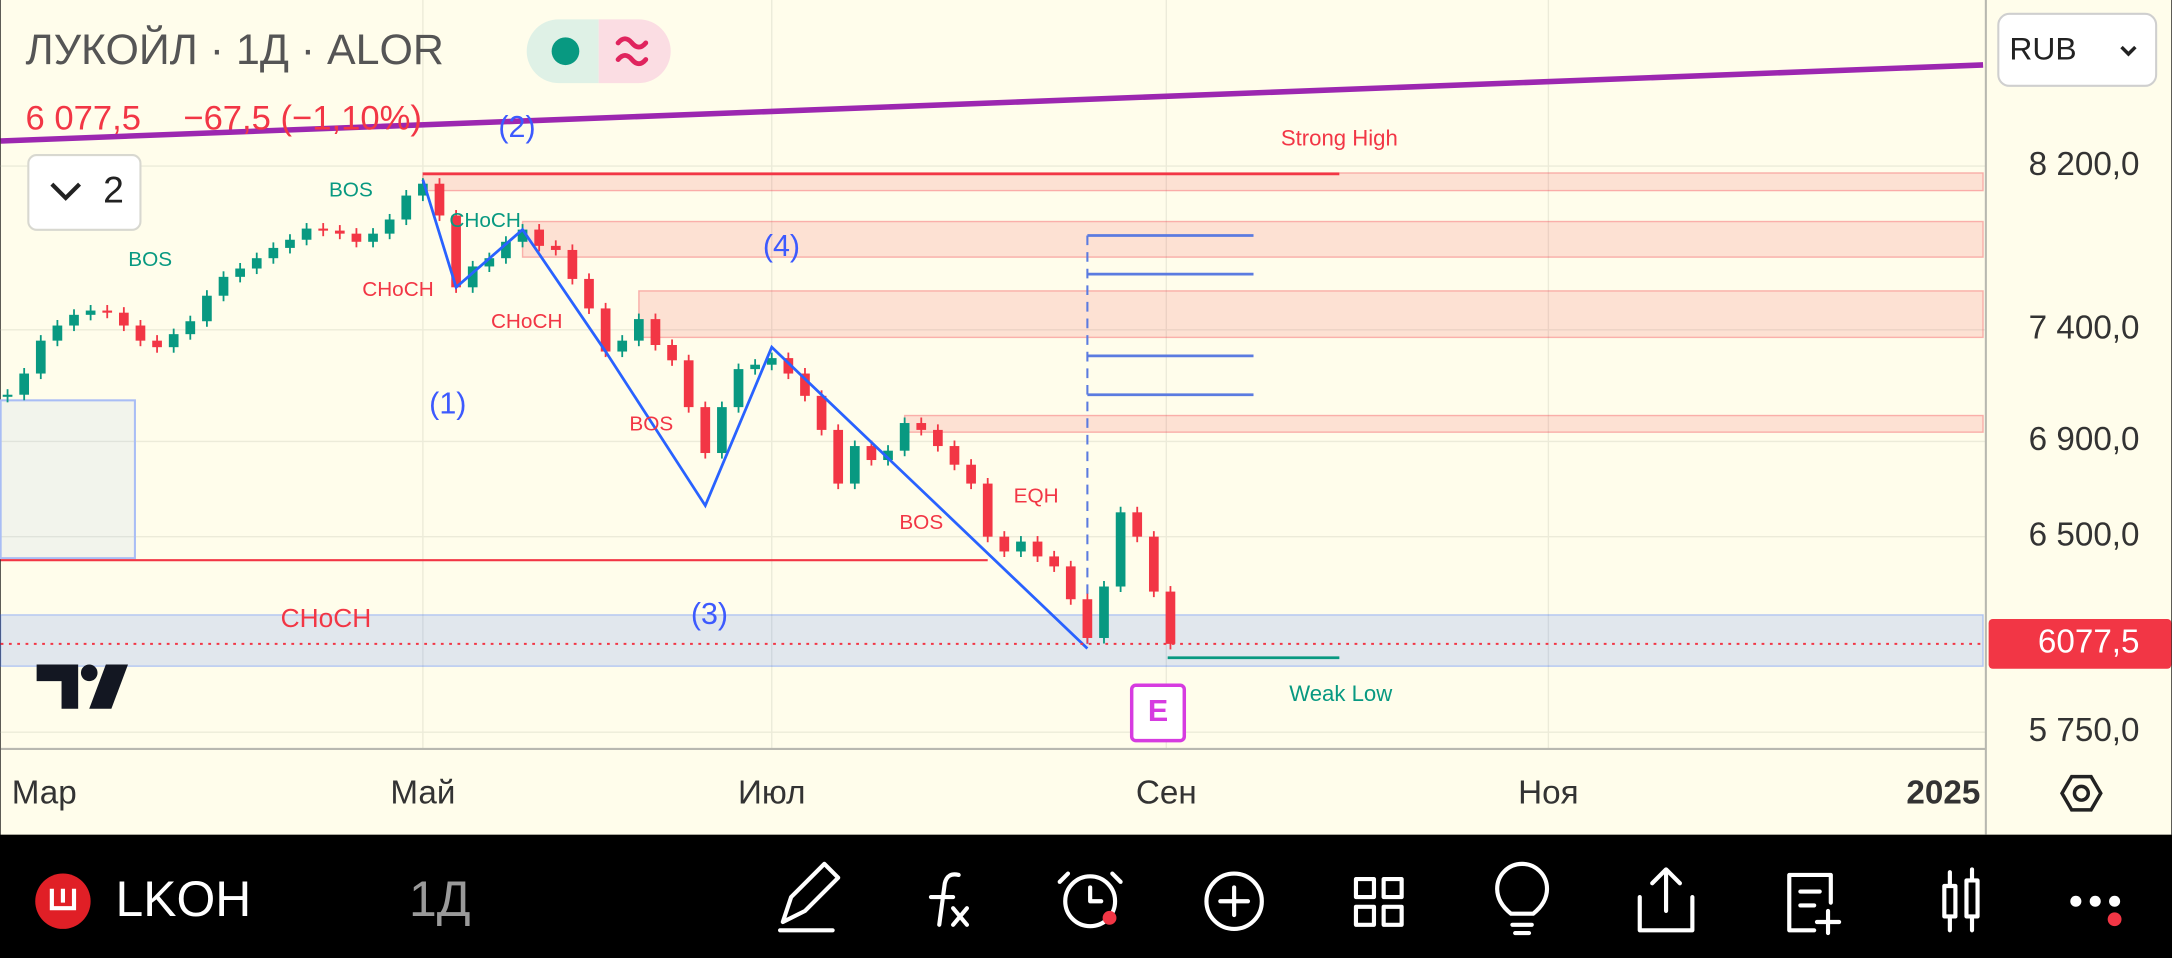 This screenshot has width=2172, height=958. I want to click on draw-tool, so click(809, 897).